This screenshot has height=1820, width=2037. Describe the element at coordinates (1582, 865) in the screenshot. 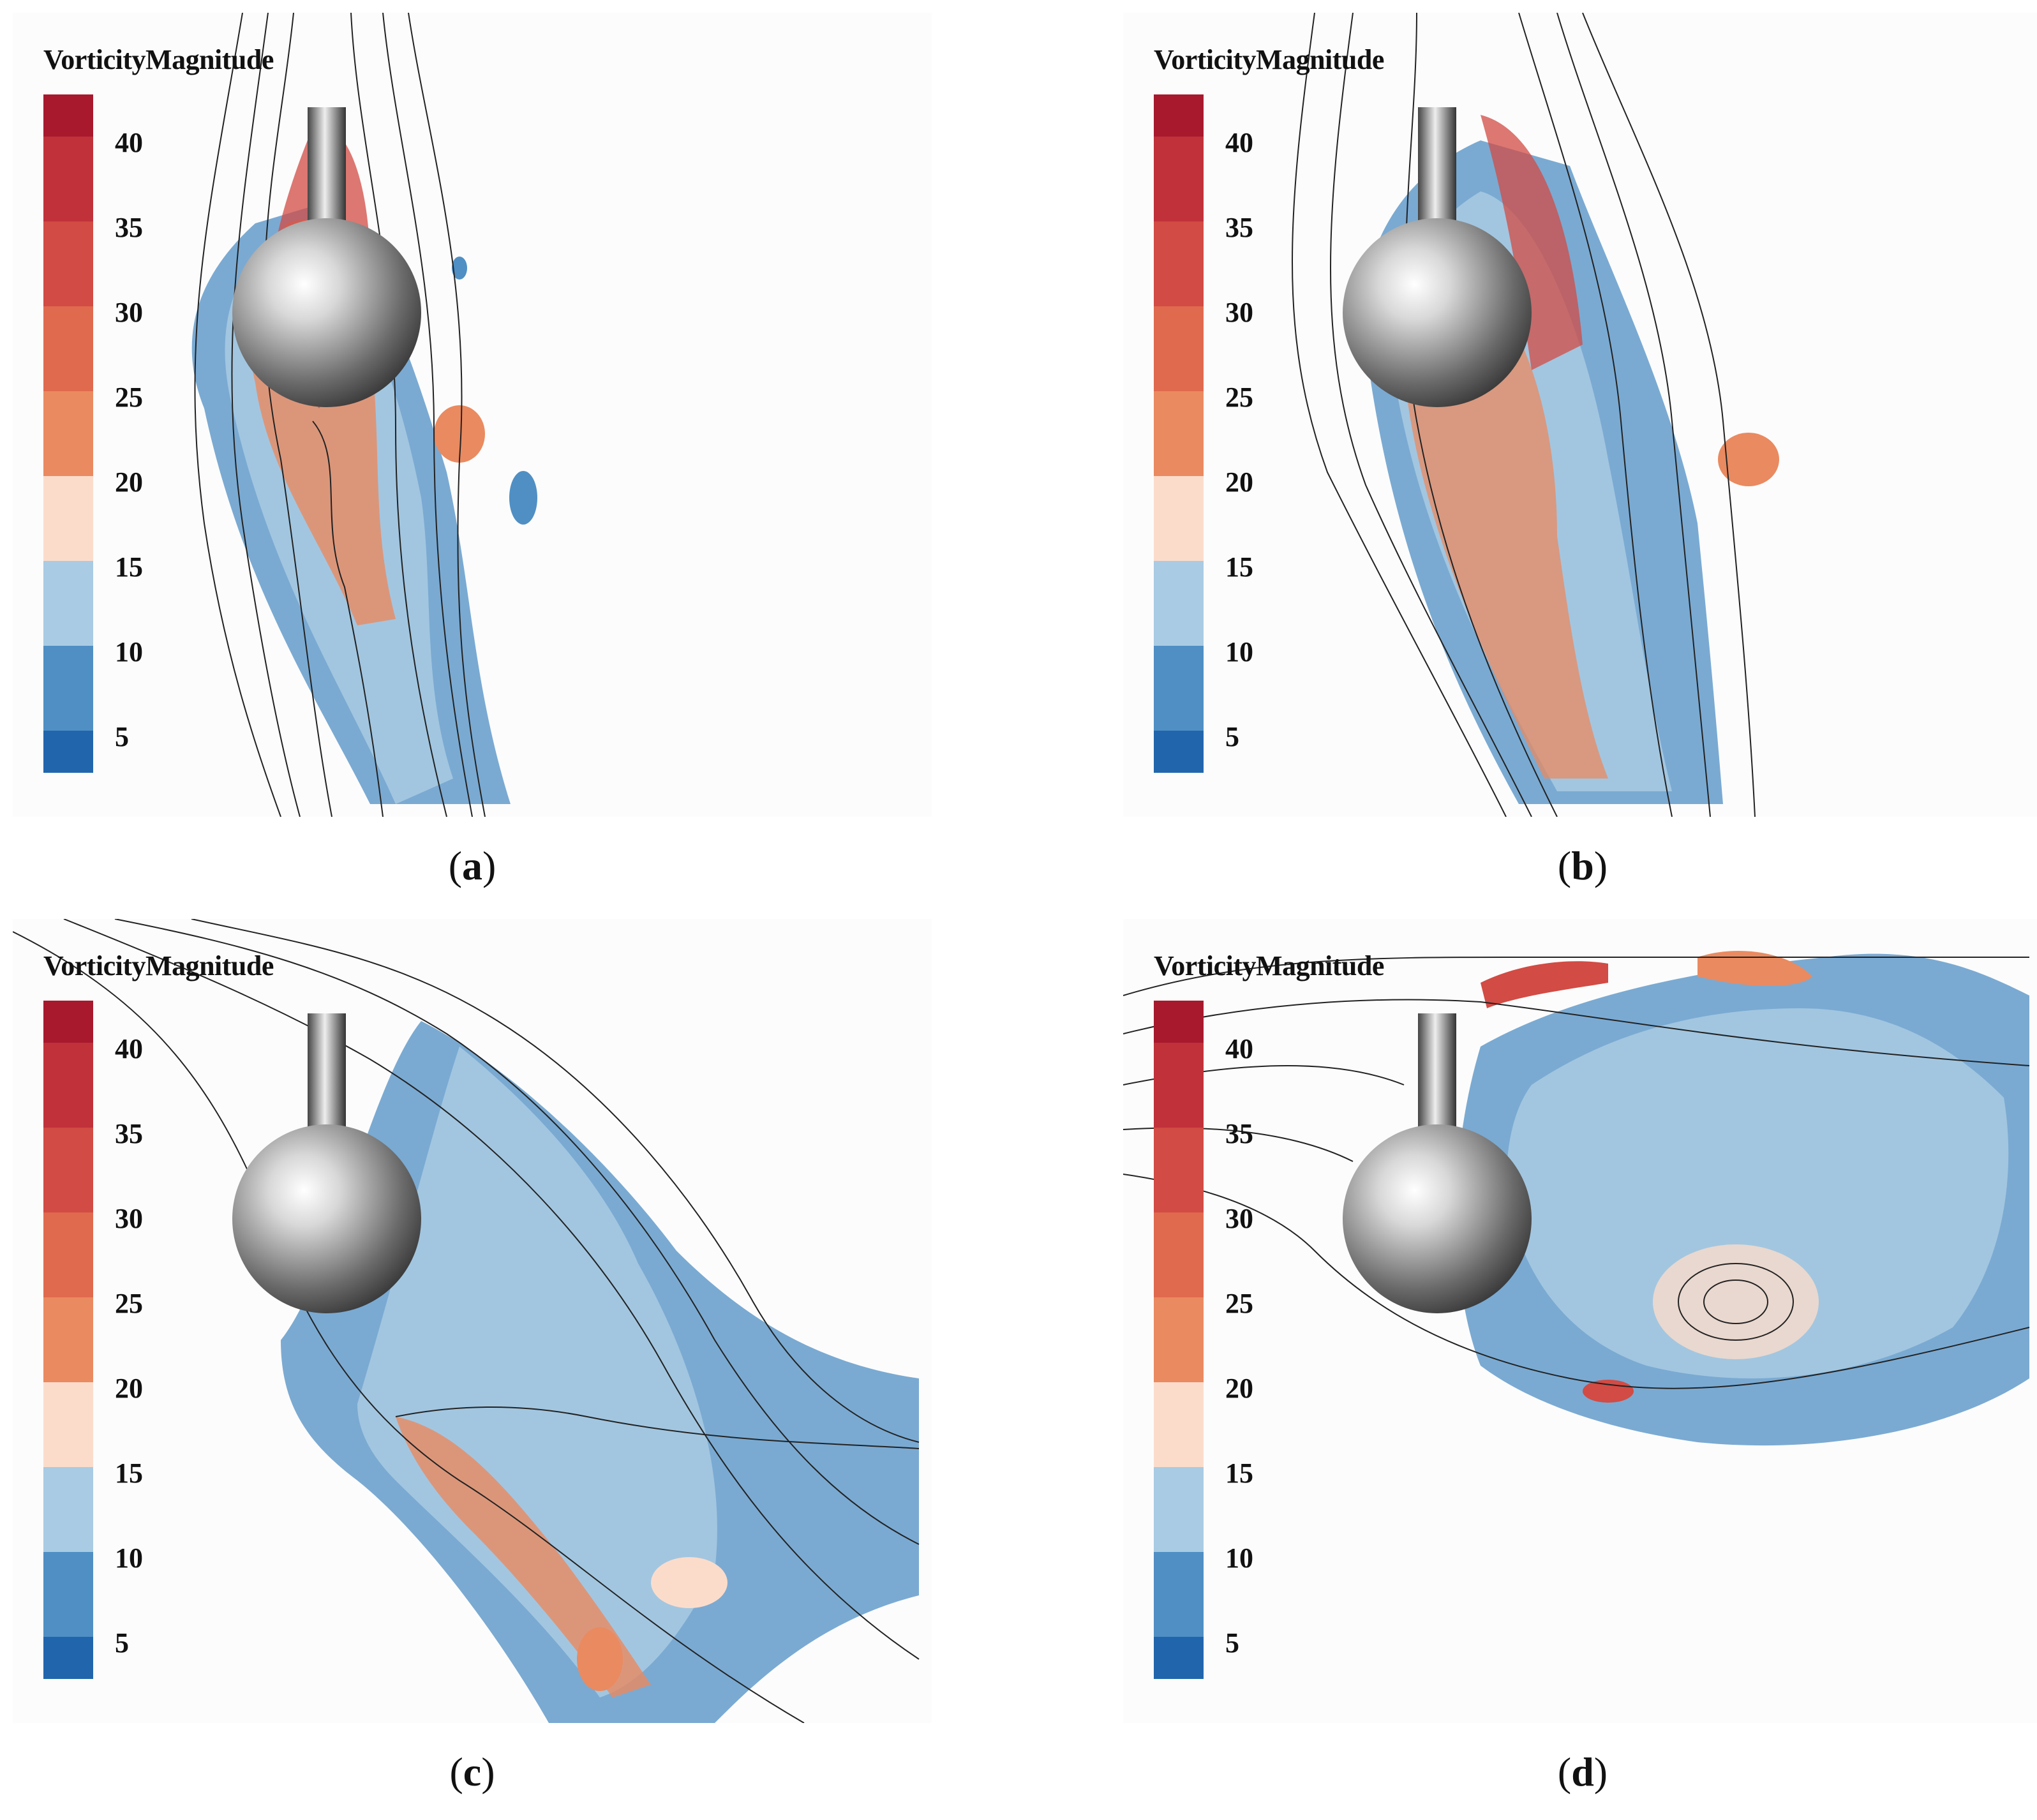

I see `caption-b: (b)` at that location.